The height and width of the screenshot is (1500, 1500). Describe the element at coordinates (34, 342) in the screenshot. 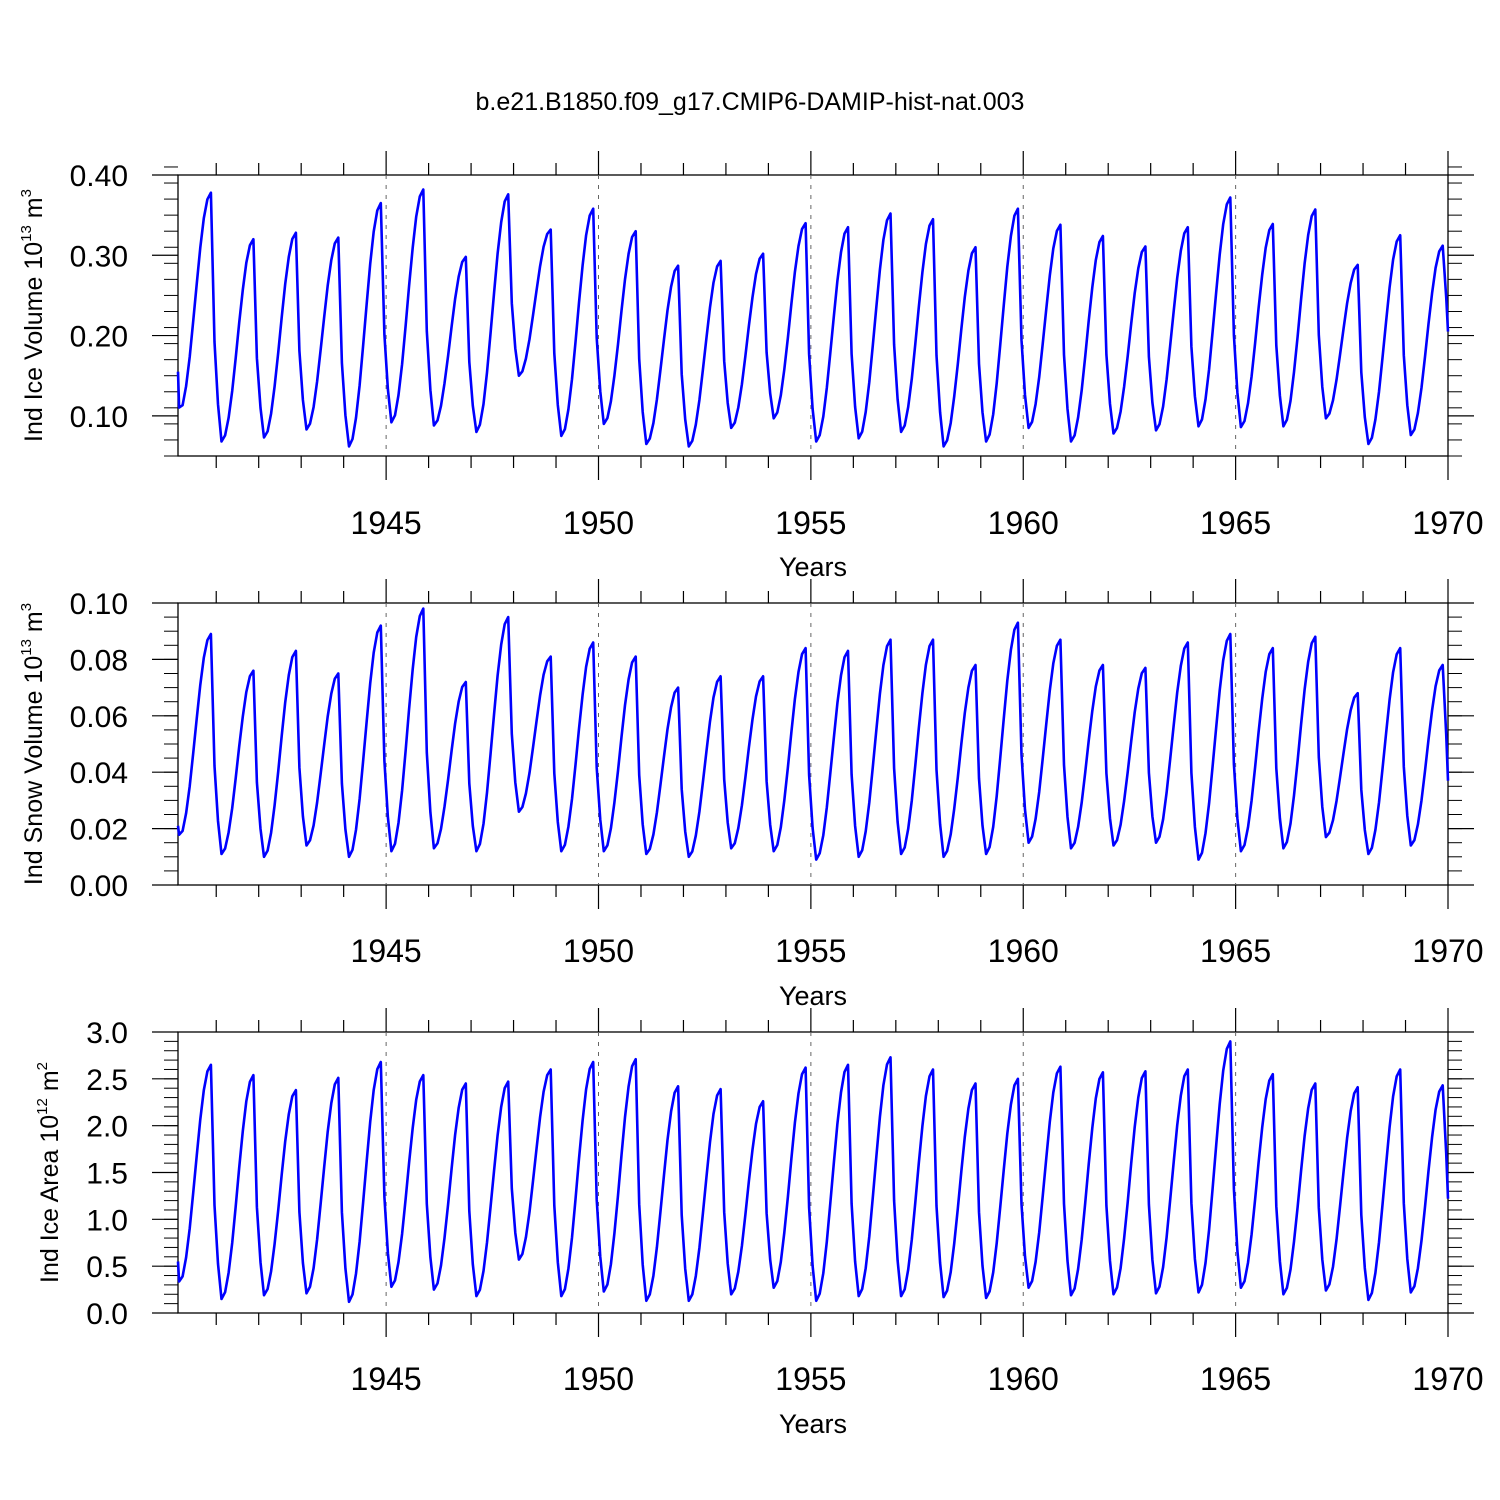

I see `y-axis-label-base: Ind Ice Volume 10` at that location.